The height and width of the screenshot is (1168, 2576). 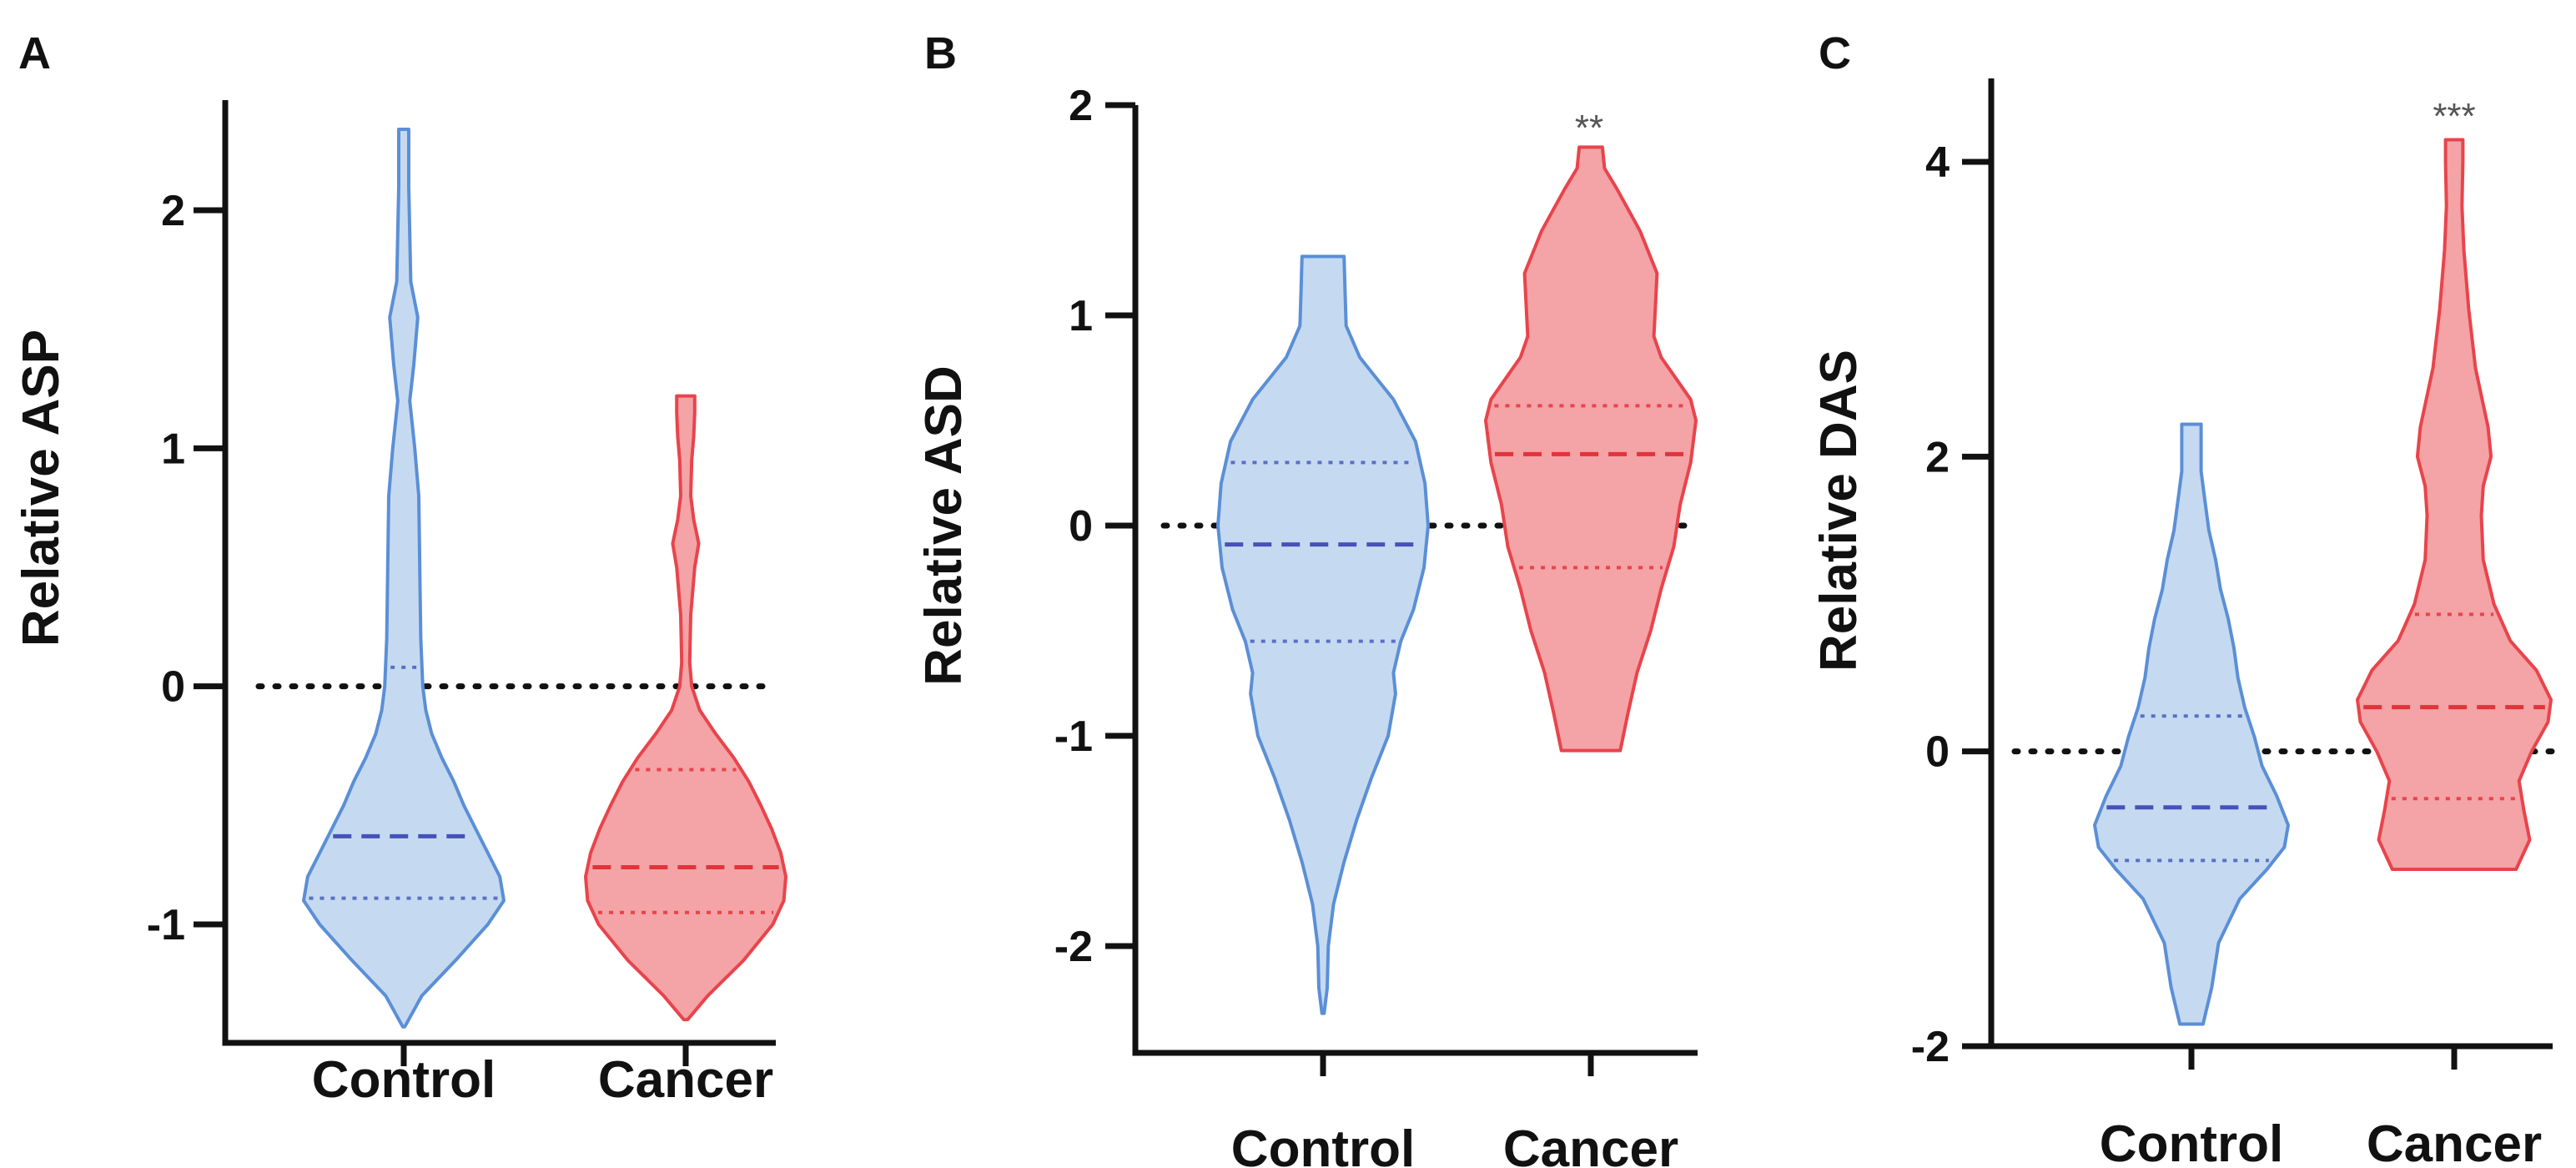 What do you see at coordinates (1589, 128) in the screenshot?
I see `panel-b-significance: **` at bounding box center [1589, 128].